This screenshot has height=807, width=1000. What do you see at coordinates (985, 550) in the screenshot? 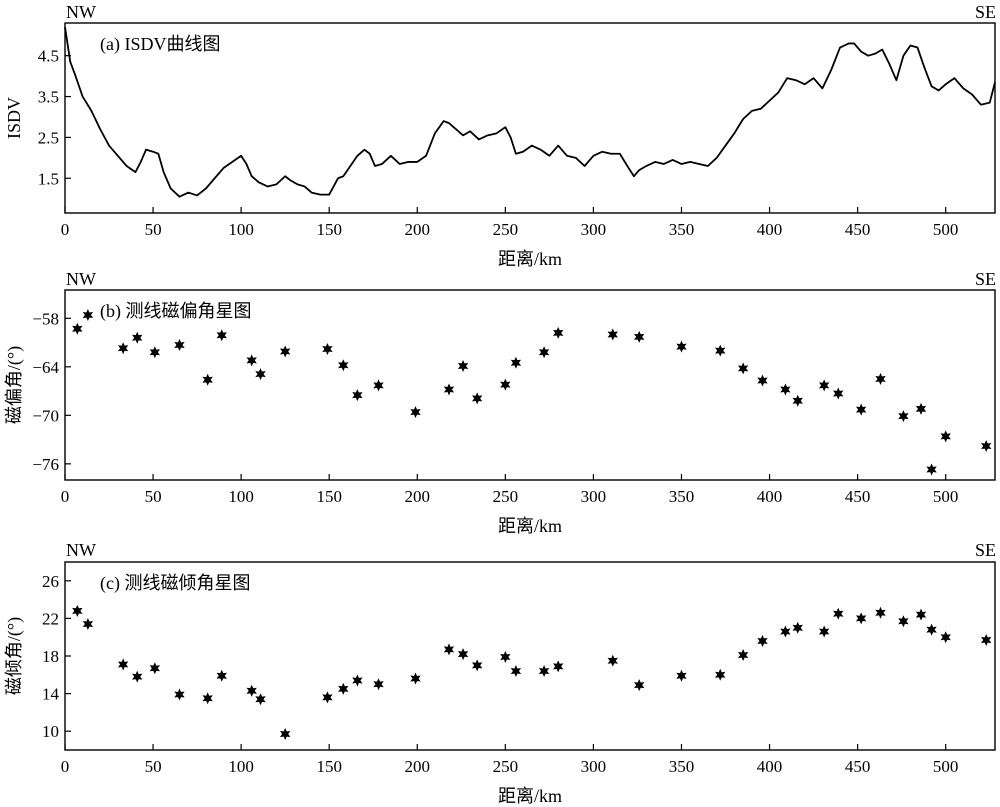
I see `panel-c-corner-se: SE` at bounding box center [985, 550].